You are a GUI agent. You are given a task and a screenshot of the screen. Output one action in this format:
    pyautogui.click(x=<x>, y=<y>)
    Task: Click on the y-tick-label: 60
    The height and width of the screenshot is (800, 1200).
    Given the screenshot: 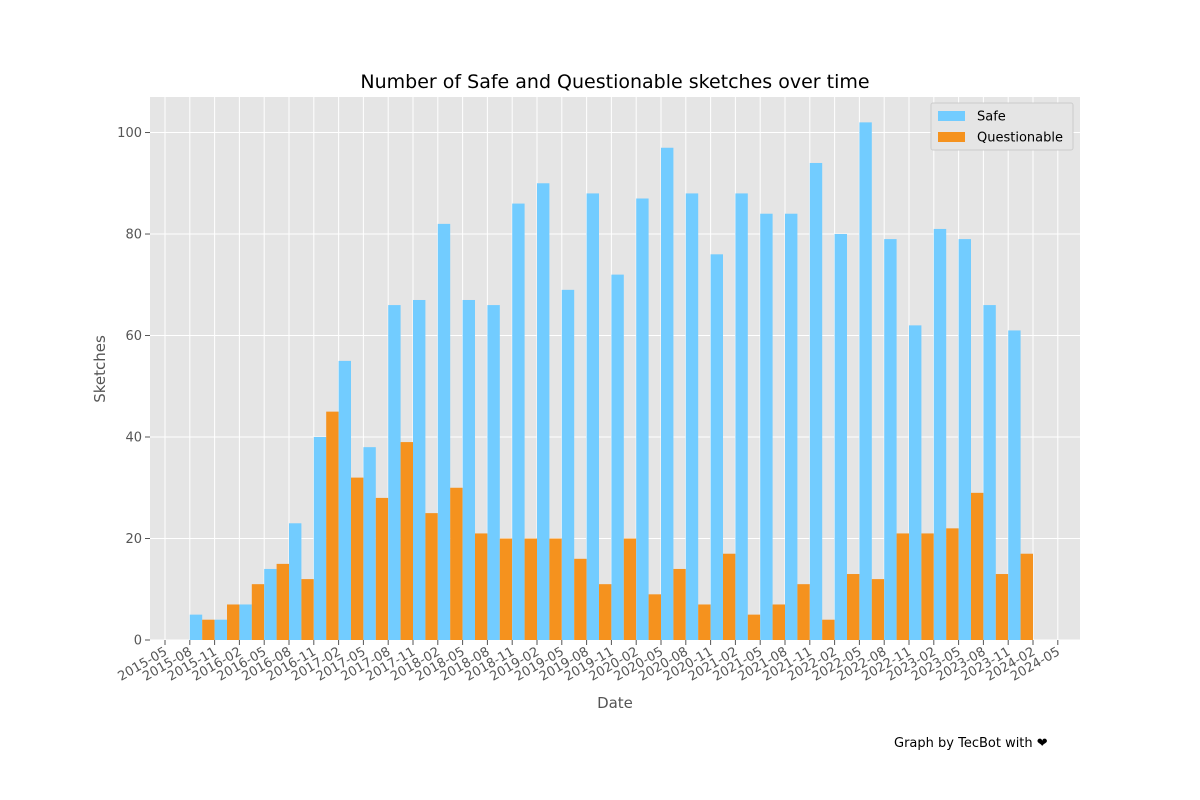 What is the action you would take?
    pyautogui.click(x=133, y=336)
    